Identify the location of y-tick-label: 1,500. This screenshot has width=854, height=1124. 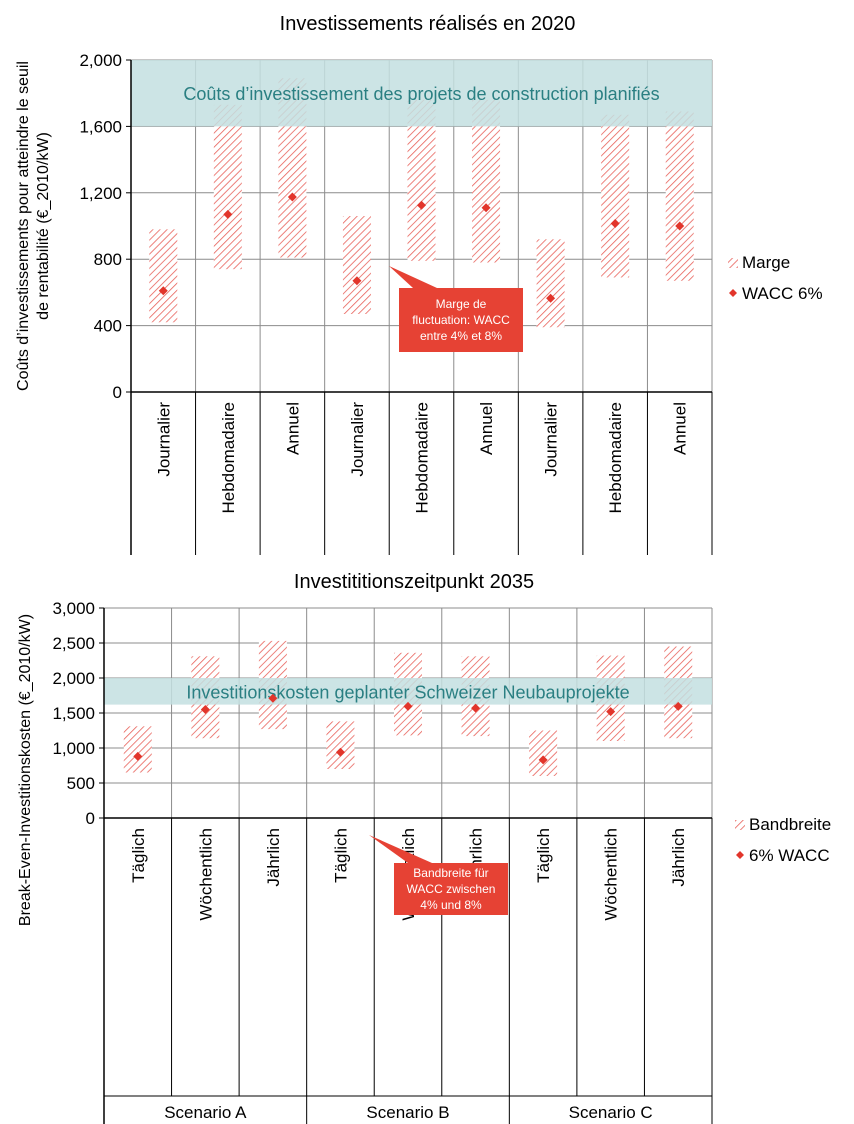
(73, 713).